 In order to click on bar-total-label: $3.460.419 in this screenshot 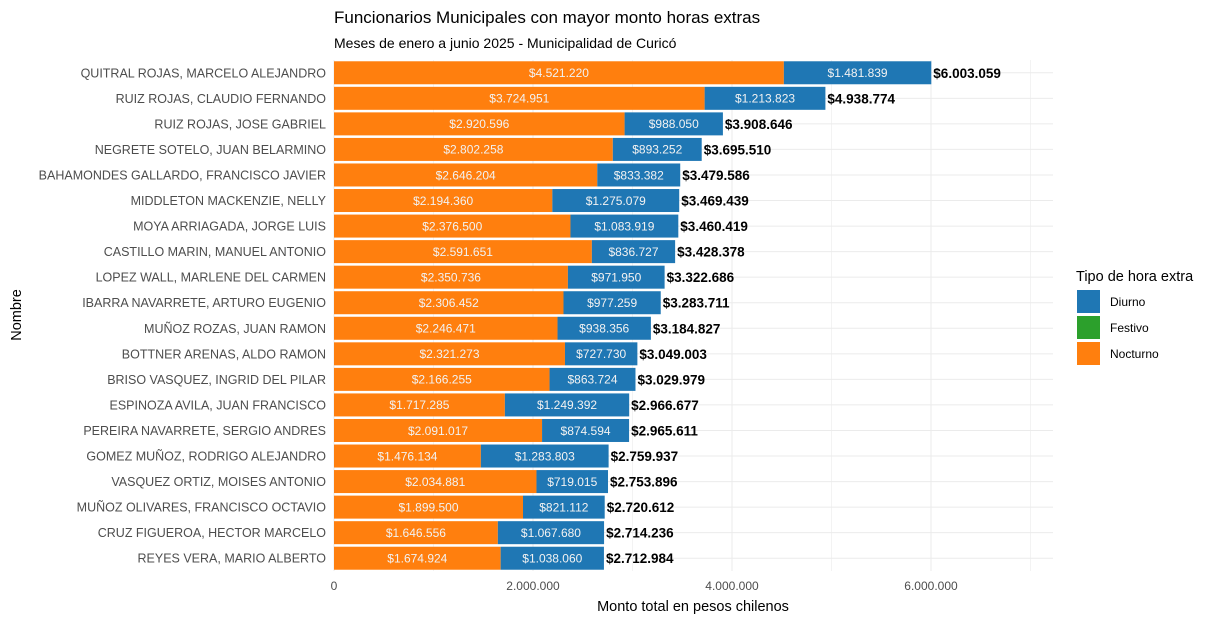, I will do `click(714, 226)`.